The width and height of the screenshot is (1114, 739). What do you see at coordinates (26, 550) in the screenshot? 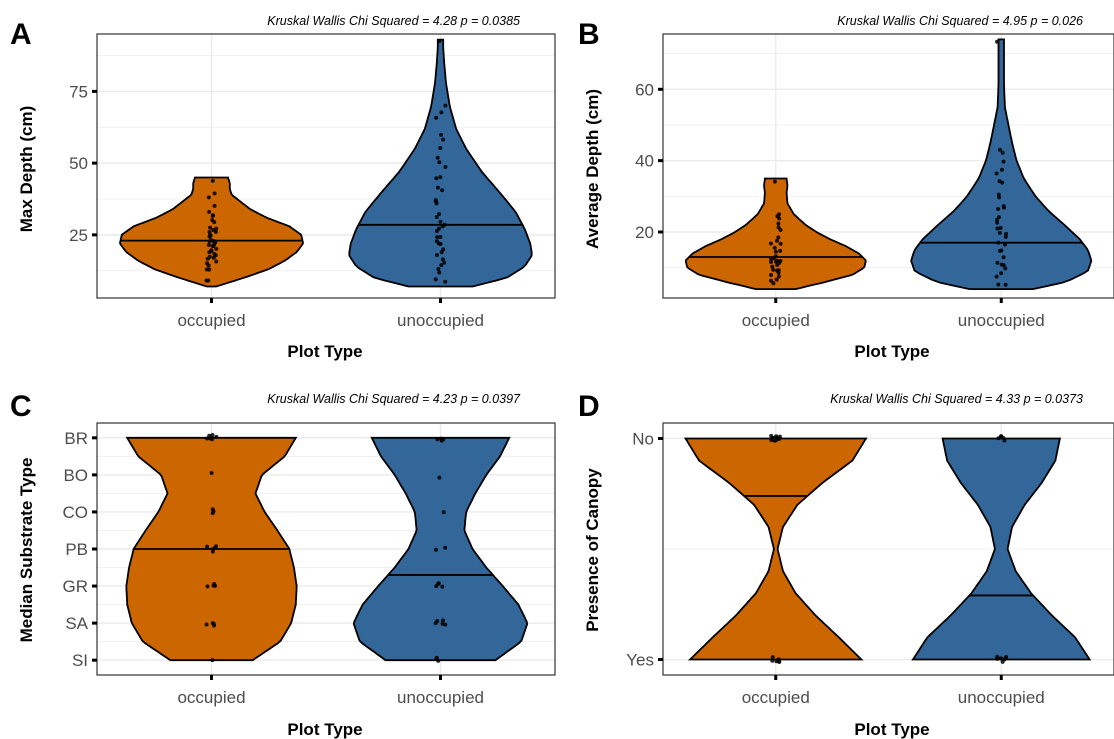
I see `y-axis-title: Median Substrate Type` at bounding box center [26, 550].